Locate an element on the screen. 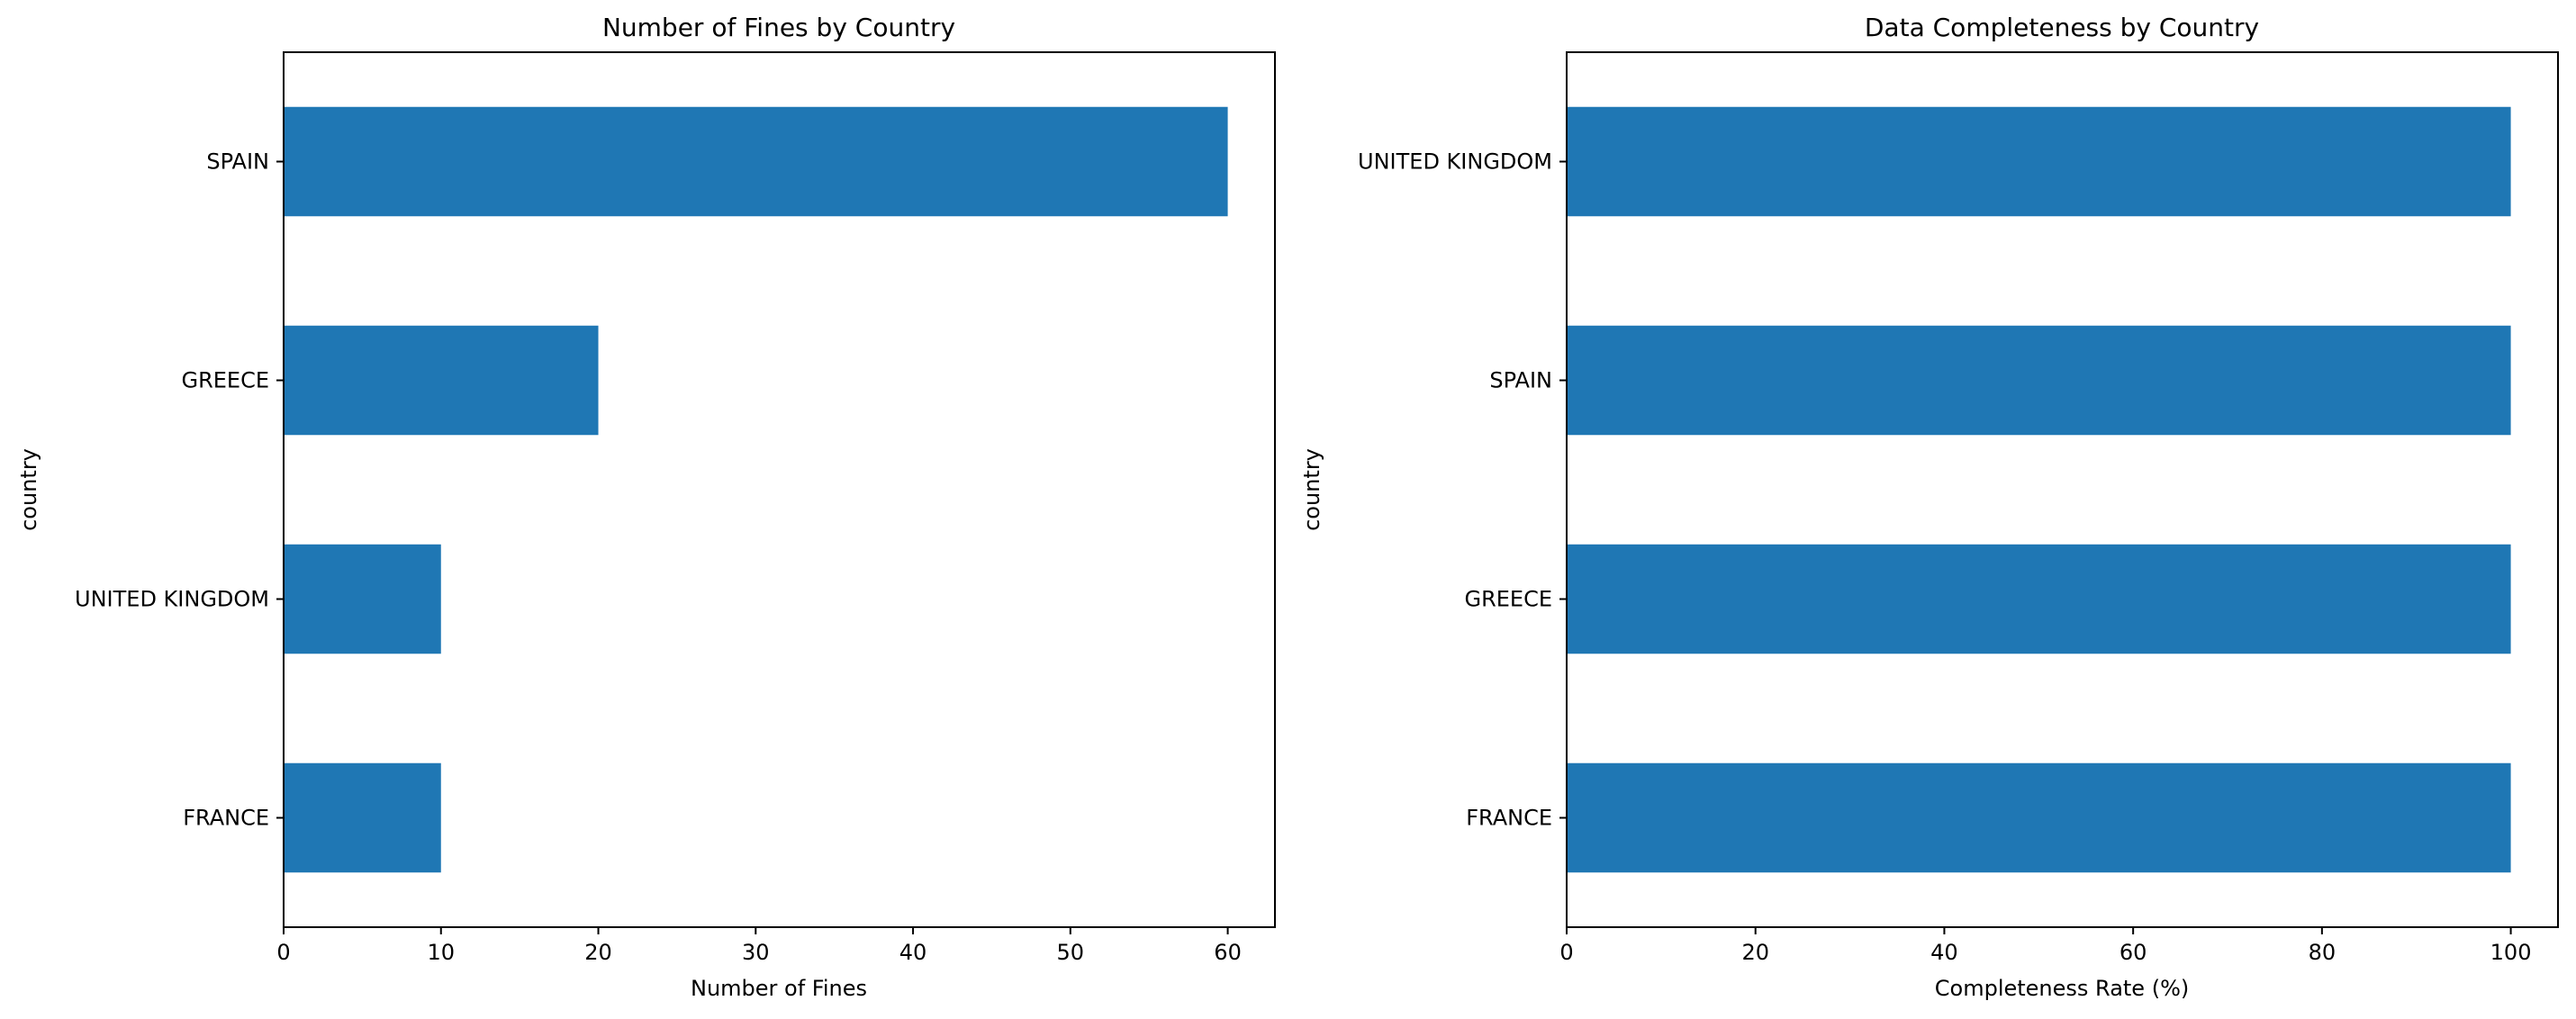  x-tick-label: 30 is located at coordinates (756, 952).